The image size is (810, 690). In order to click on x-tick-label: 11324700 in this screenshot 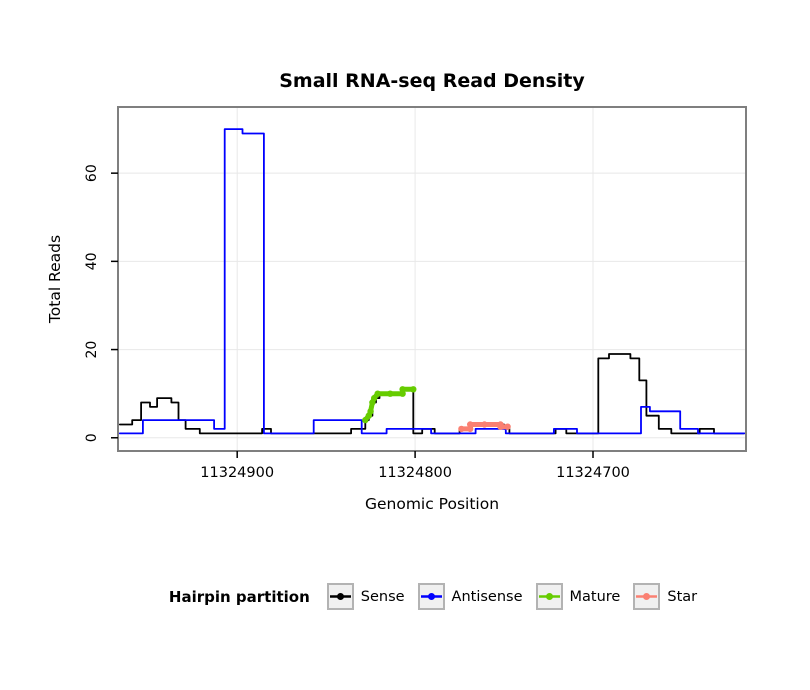, I will do `click(593, 473)`.